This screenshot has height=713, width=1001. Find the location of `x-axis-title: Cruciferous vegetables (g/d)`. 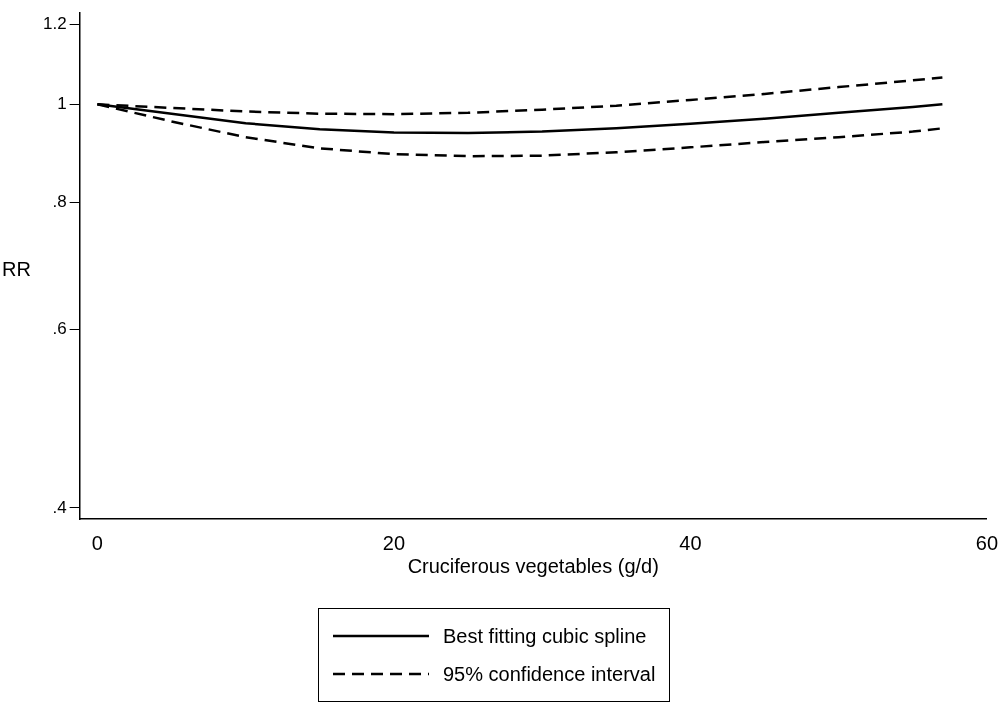

x-axis-title: Cruciferous vegetables (g/d) is located at coordinates (533, 565).